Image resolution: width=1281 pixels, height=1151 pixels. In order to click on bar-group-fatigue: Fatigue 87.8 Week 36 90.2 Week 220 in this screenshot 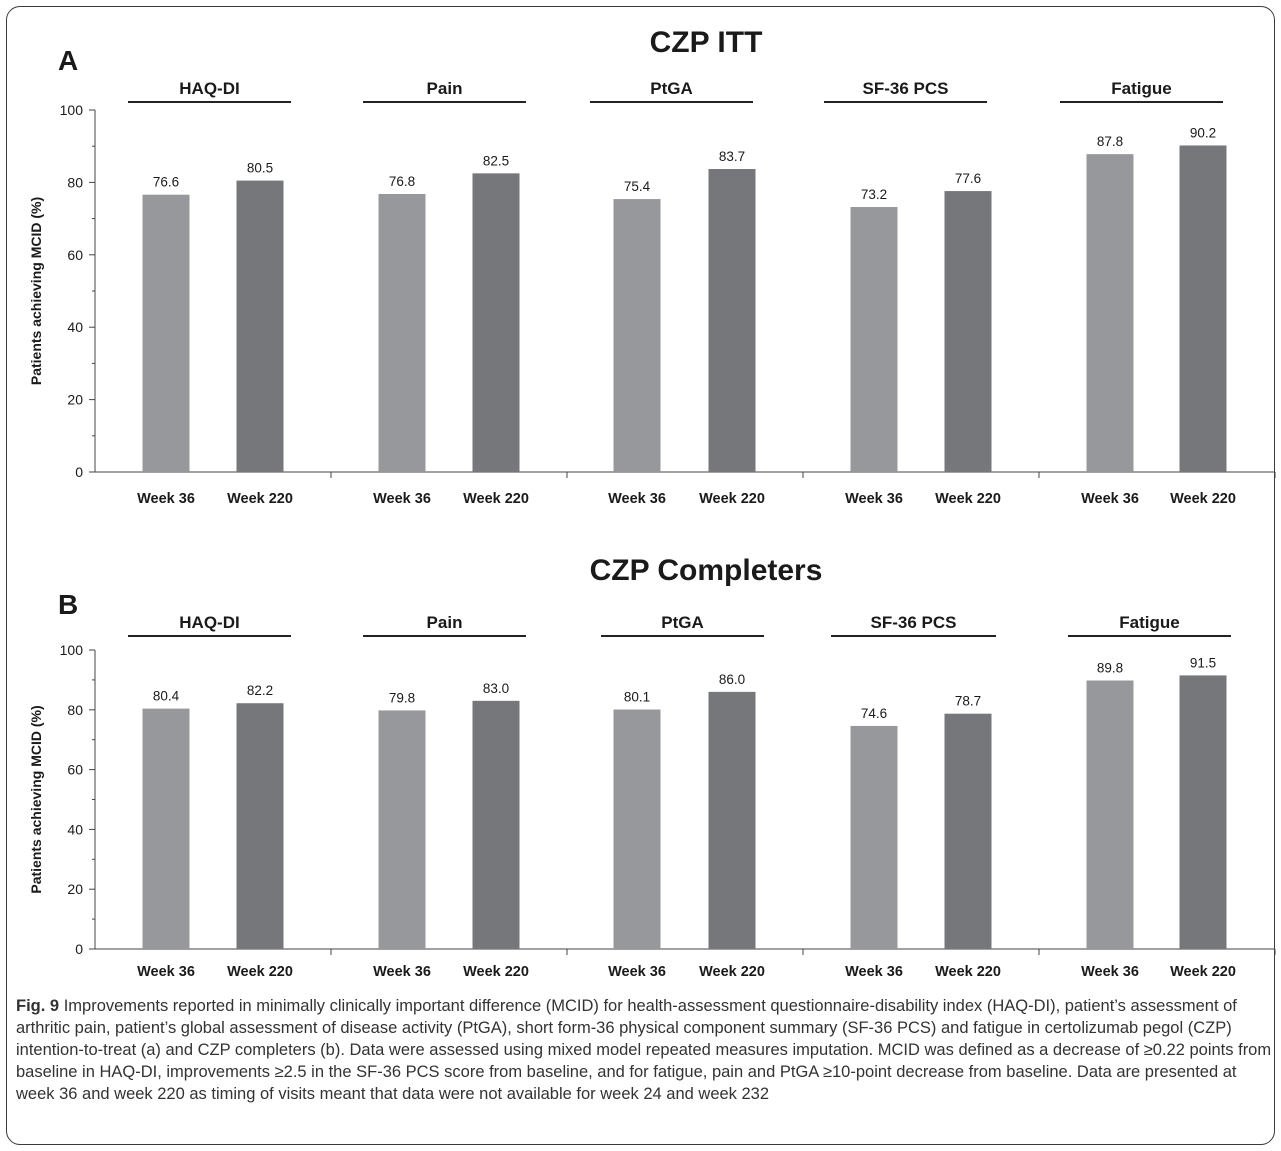, I will do `click(1148, 293)`.